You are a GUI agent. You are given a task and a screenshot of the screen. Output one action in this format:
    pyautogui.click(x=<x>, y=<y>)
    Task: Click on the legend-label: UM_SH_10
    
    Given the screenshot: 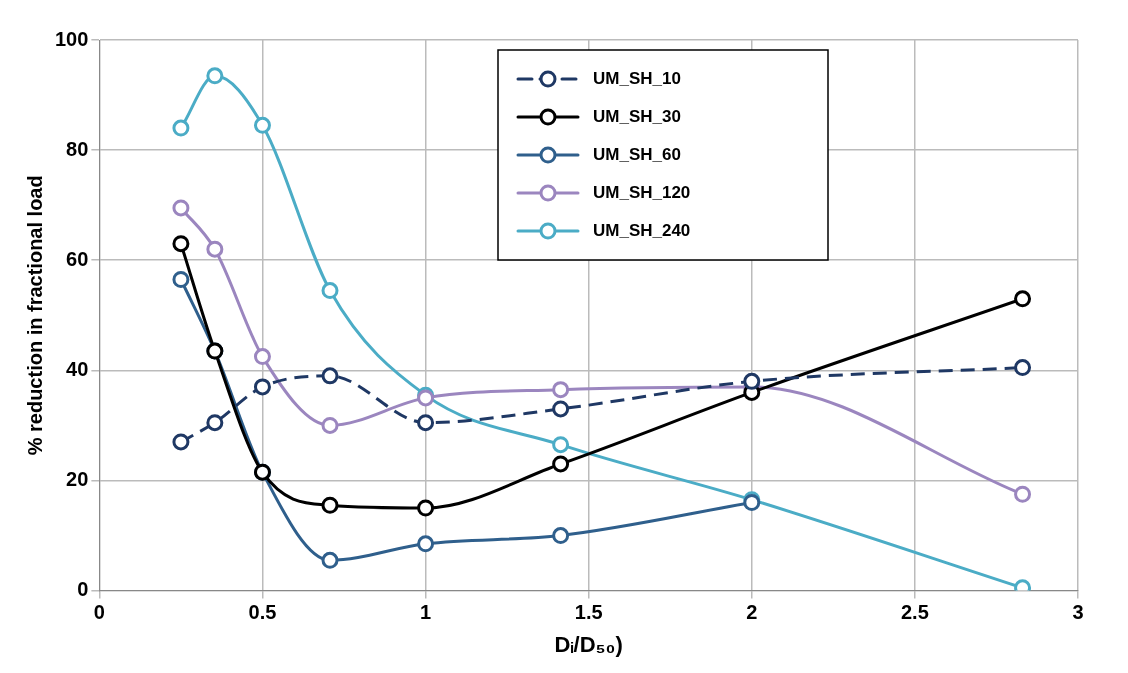 What is the action you would take?
    pyautogui.click(x=637, y=78)
    